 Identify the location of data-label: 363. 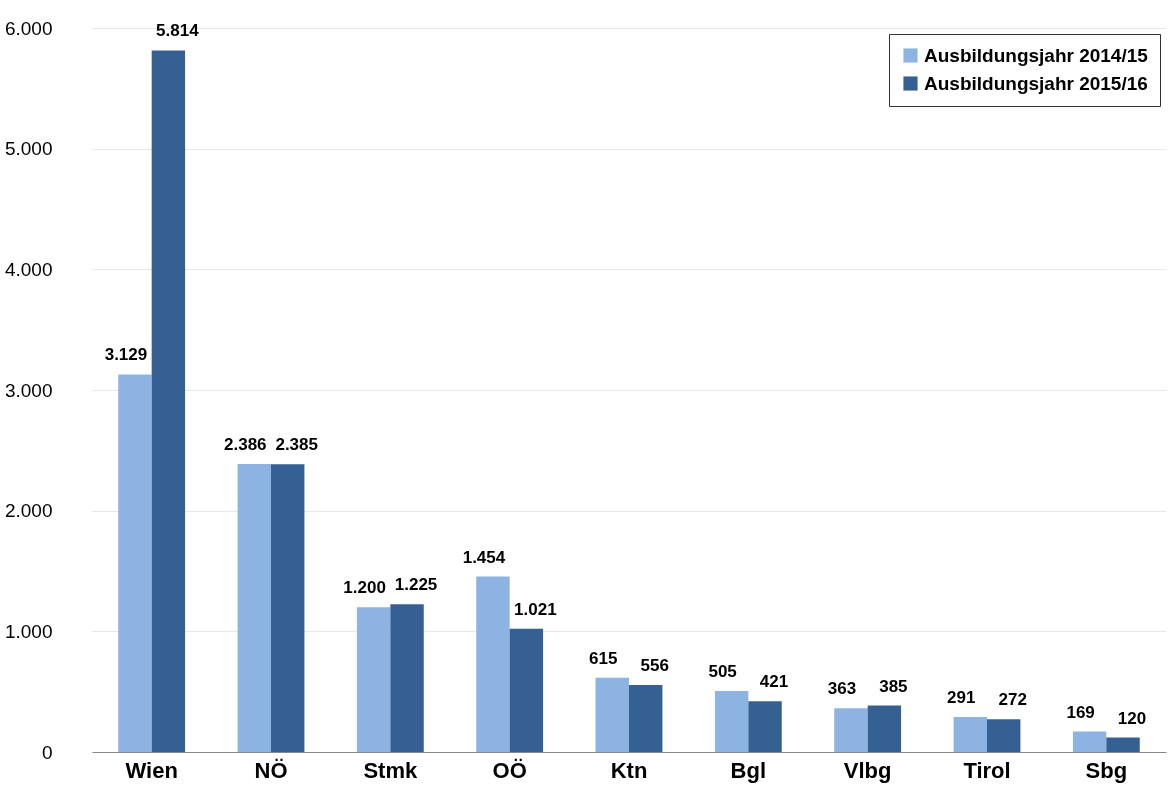
(842, 689).